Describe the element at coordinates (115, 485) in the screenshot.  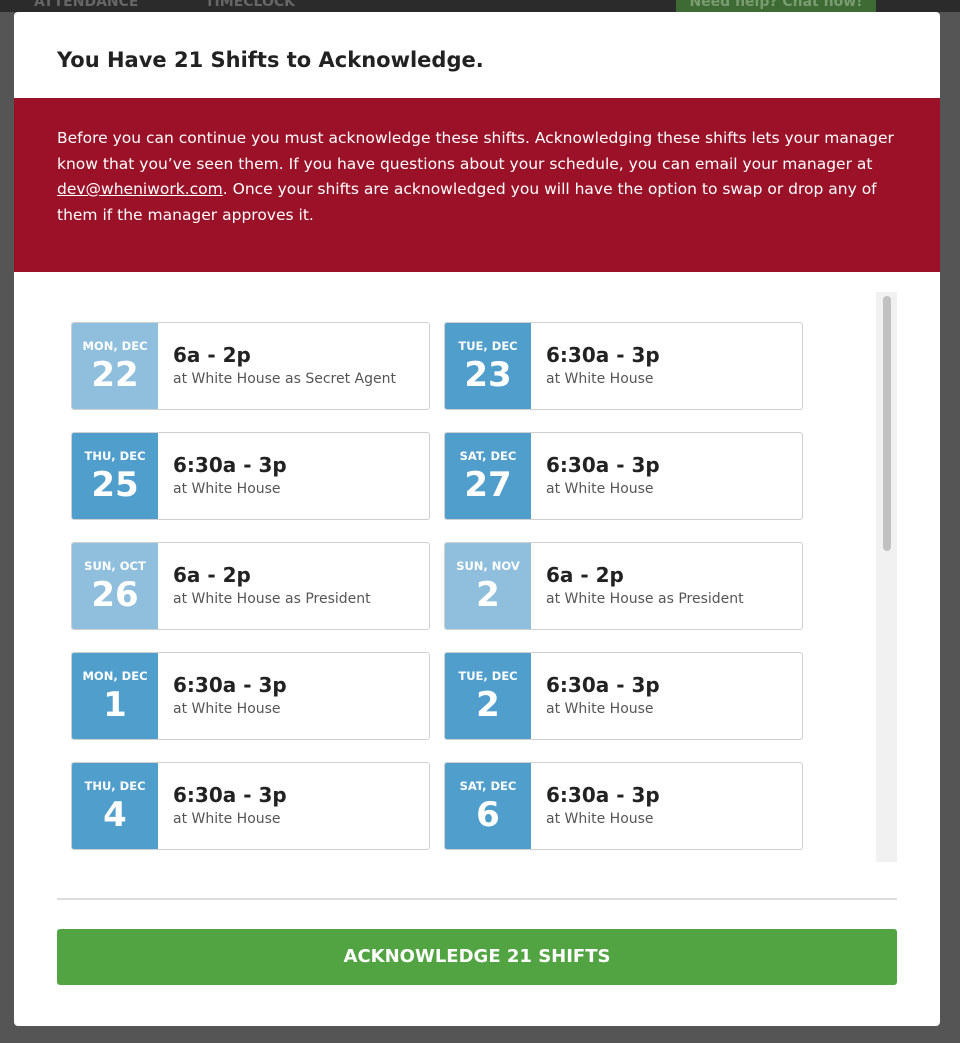
I see `shift-date: 25` at that location.